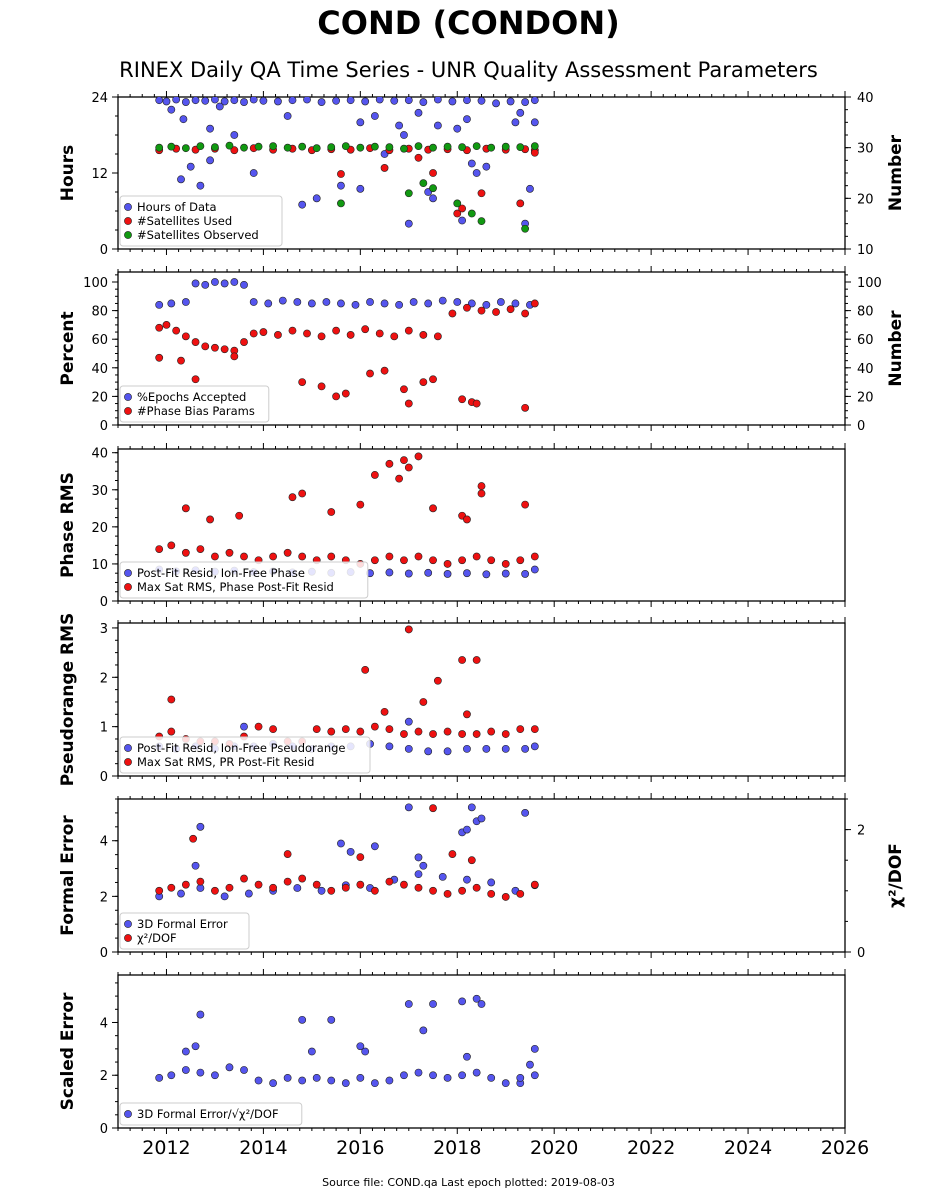 The image size is (937, 1200). What do you see at coordinates (865, 369) in the screenshot?
I see `y-right-tick-label: 40` at bounding box center [865, 369].